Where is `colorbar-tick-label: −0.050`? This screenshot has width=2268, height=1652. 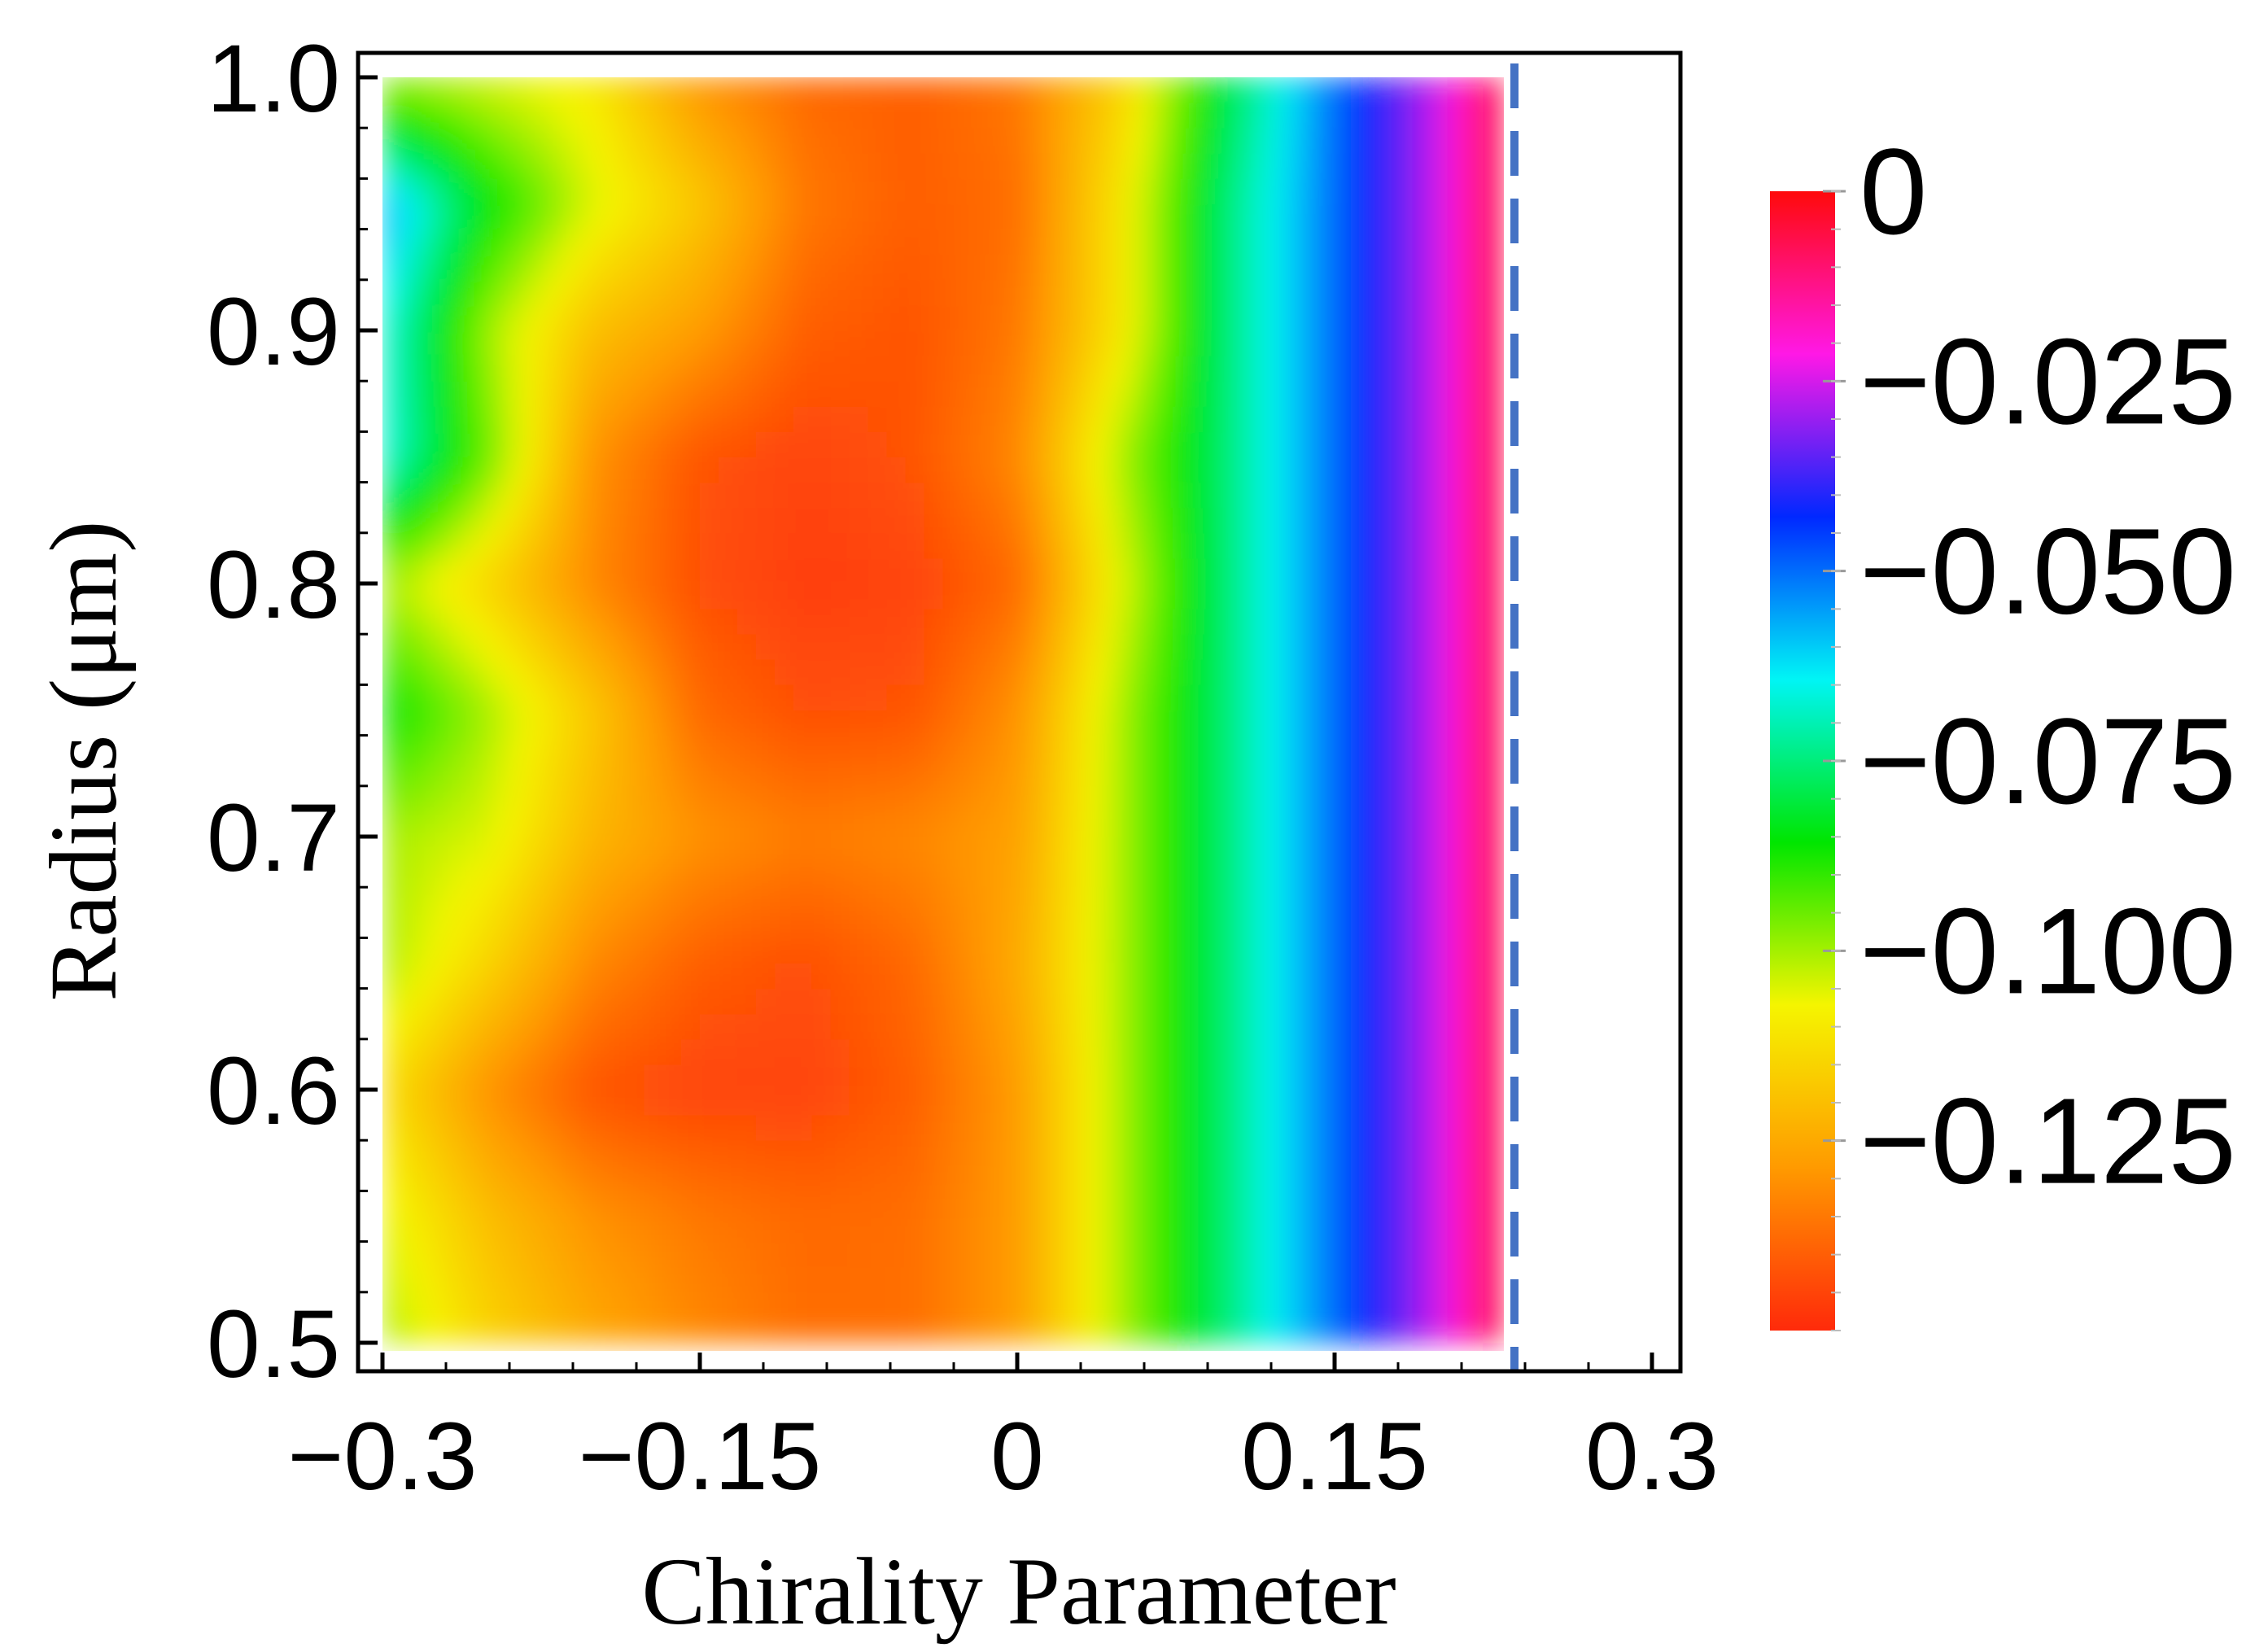
colorbar-tick-label: −0.050 is located at coordinates (2047, 571).